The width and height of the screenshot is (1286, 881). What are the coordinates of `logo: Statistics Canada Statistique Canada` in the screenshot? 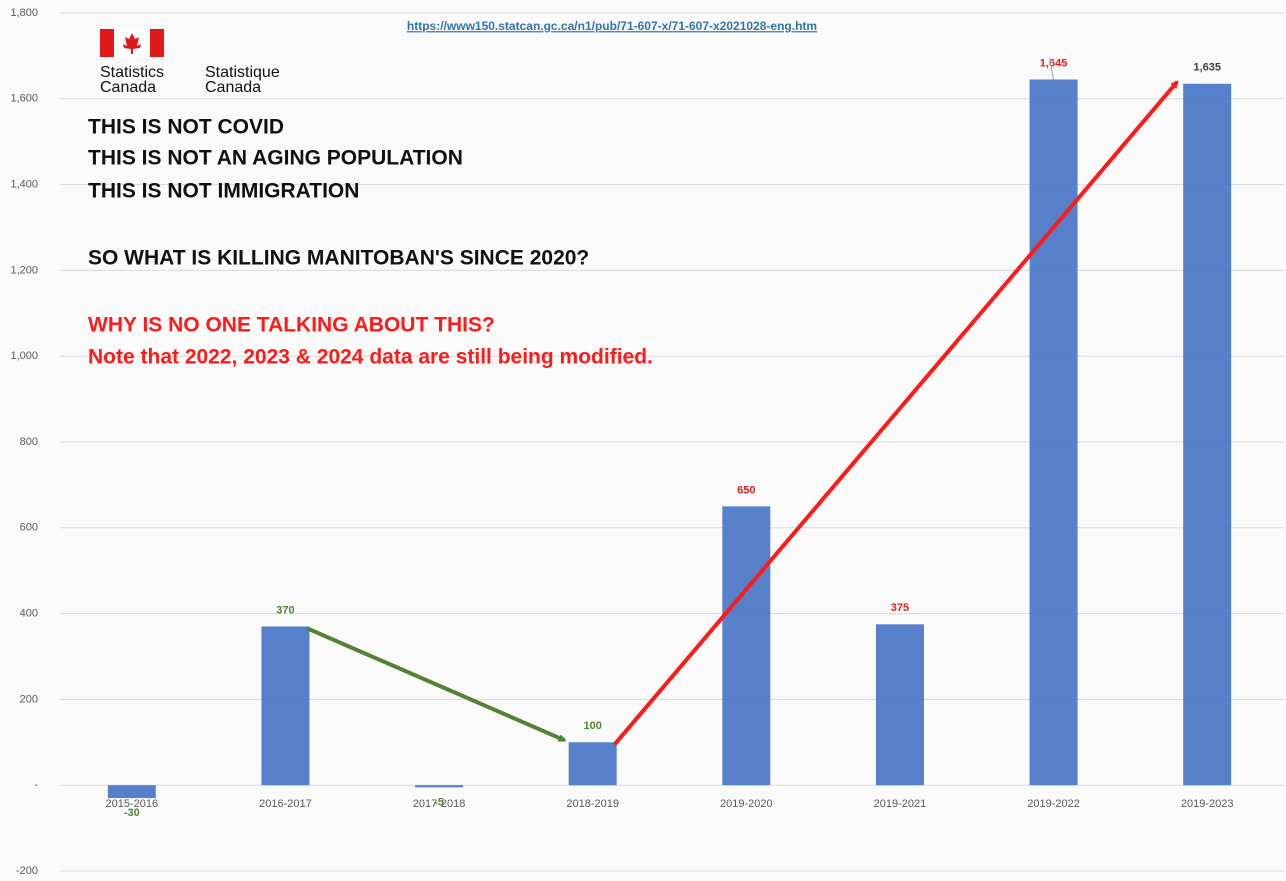 It's located at (190, 62).